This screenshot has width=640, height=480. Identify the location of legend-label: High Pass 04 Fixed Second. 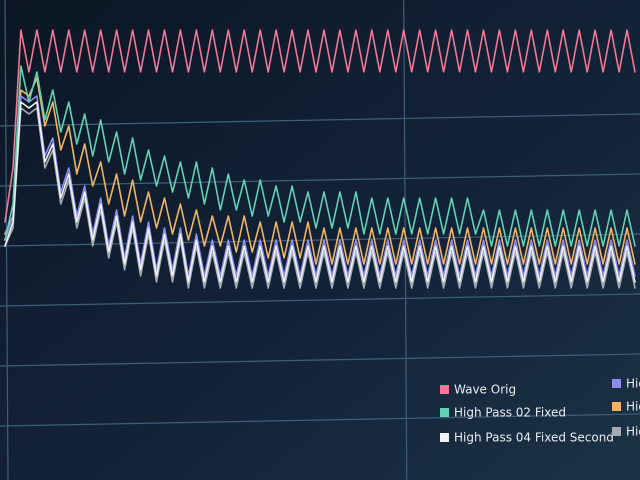
(534, 438).